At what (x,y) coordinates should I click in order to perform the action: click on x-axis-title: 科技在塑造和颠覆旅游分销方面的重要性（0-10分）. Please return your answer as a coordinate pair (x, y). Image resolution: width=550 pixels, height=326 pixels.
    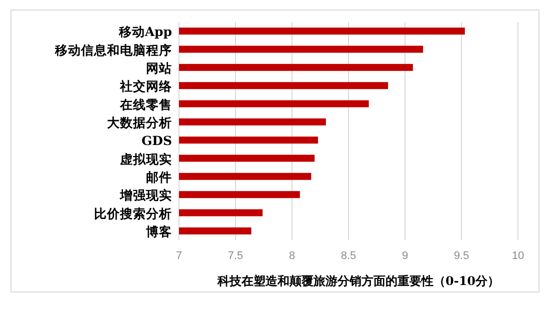
    Looking at the image, I should click on (358, 281).